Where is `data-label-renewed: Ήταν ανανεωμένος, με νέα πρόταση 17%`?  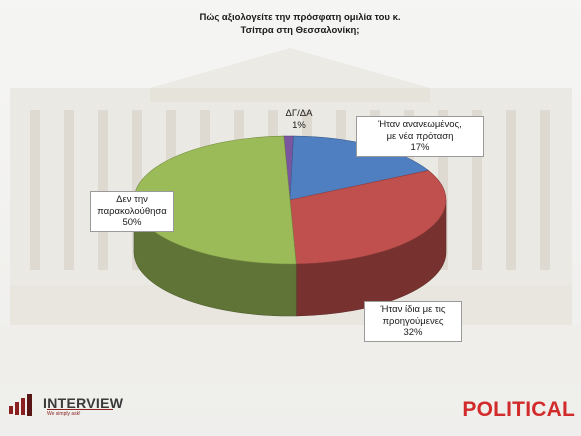
data-label-renewed: Ήταν ανανεωμένος, με νέα πρόταση 17% is located at coordinates (420, 136).